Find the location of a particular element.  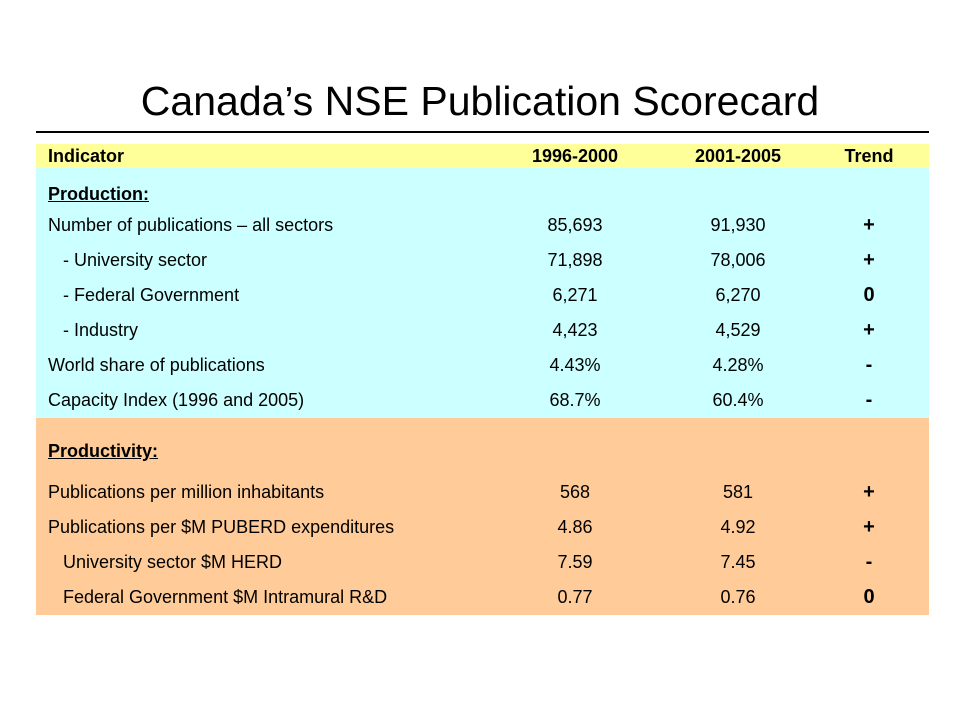

header-period-1: 1996-2000 is located at coordinates (575, 156).